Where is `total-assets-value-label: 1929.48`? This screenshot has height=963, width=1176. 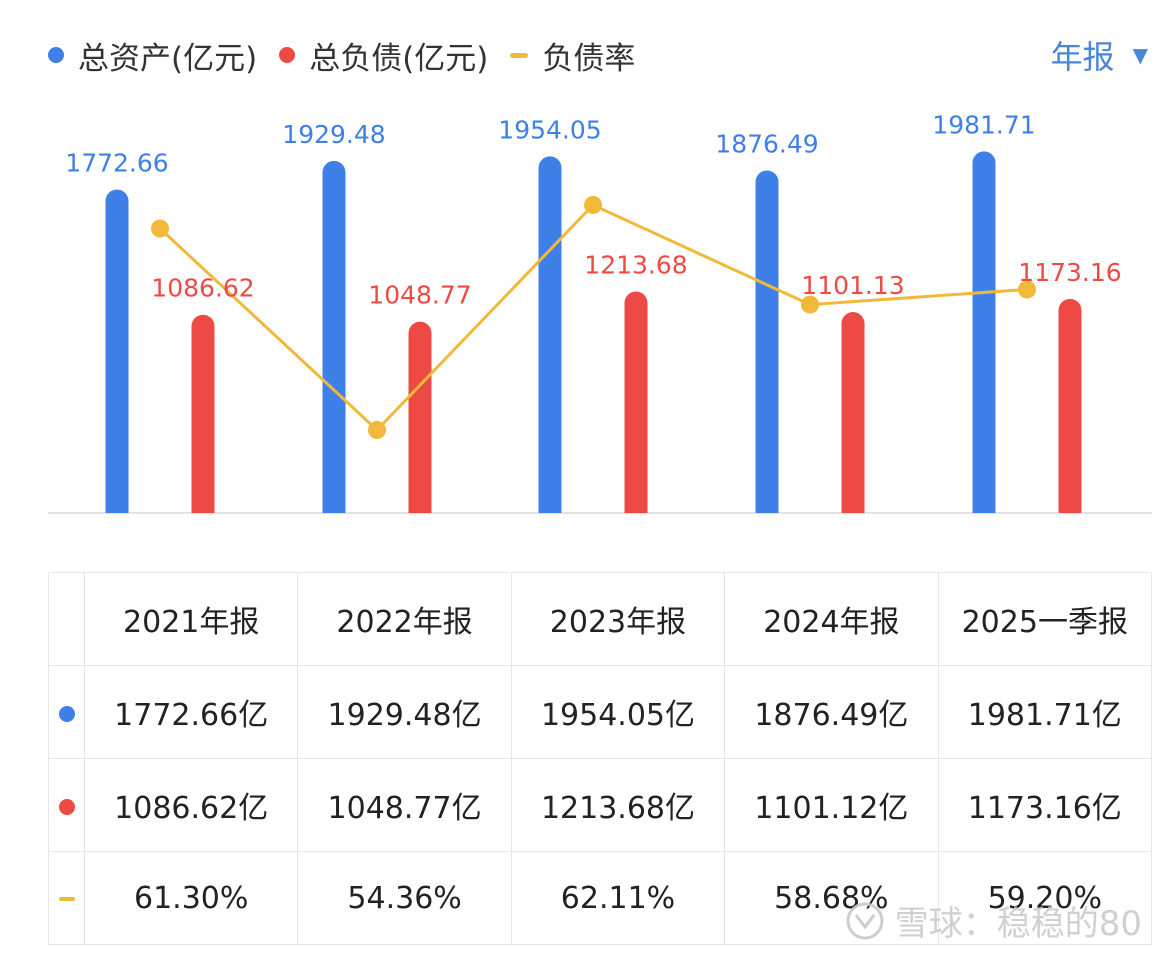 total-assets-value-label: 1929.48 is located at coordinates (333, 134).